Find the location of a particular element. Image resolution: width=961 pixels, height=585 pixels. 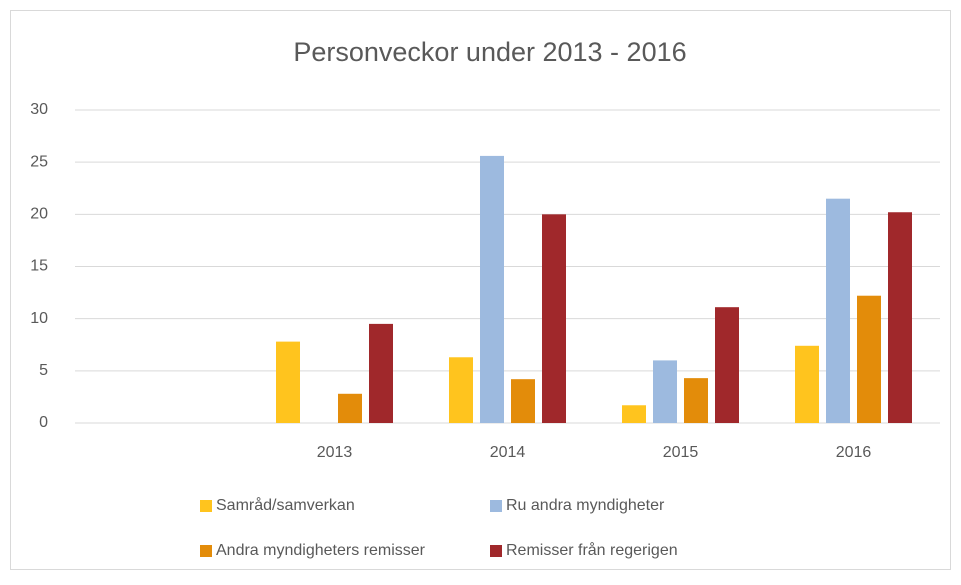

y-tick-label: 10 is located at coordinates (39, 318).